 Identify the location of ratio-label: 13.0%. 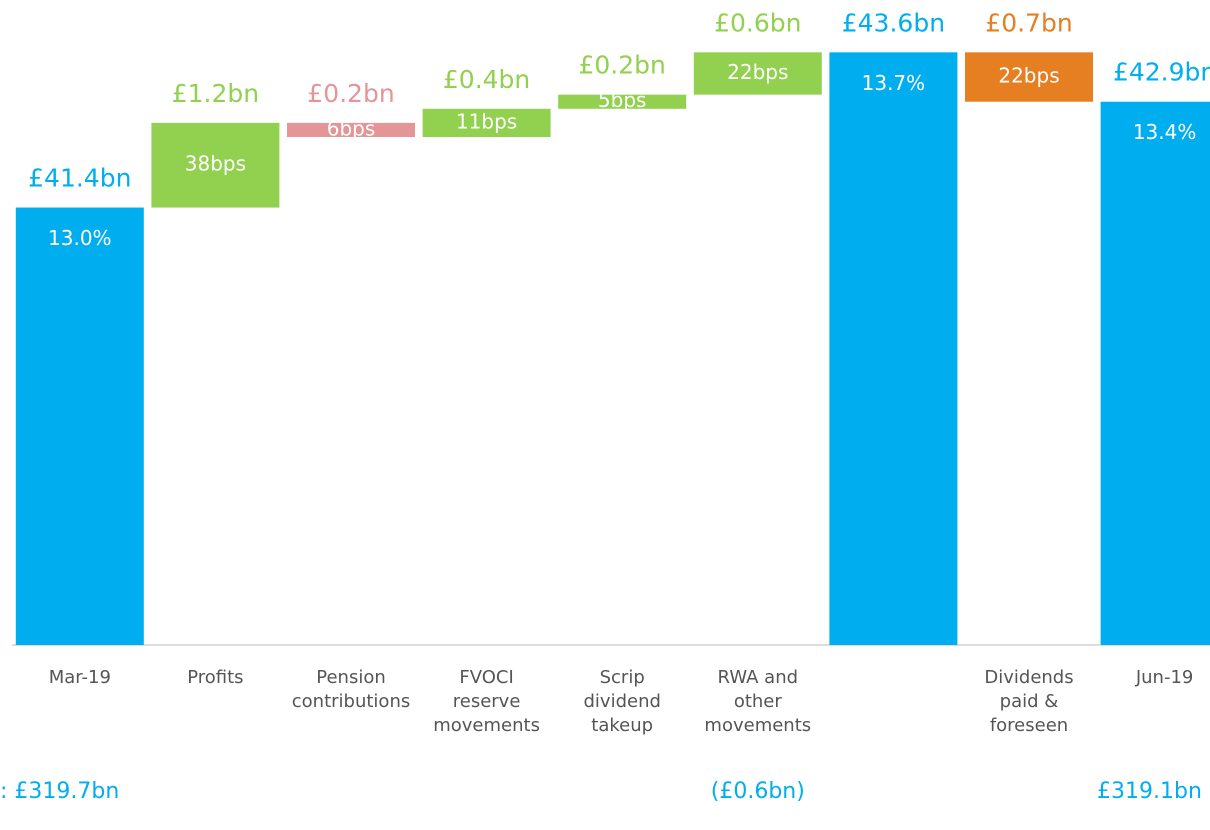
(80, 238).